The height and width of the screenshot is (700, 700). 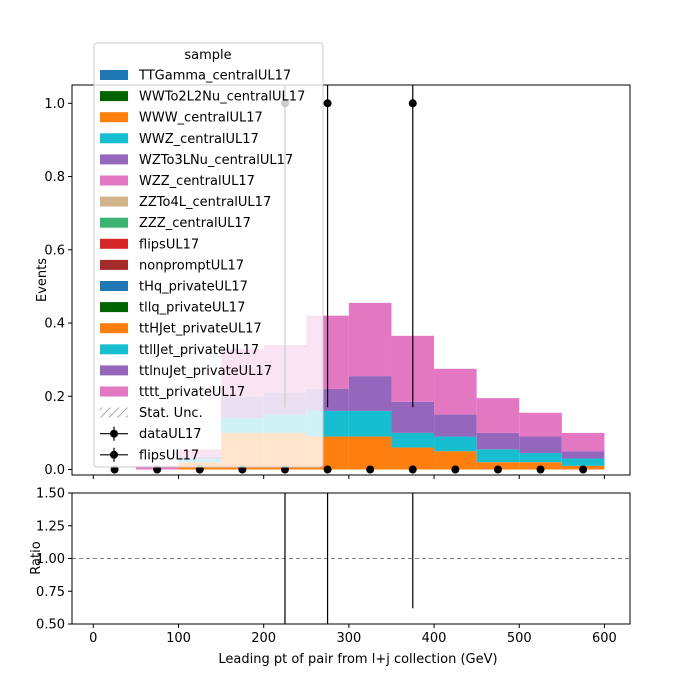 I want to click on legend-entry-5: WZZ_centralUL17, so click(x=177, y=181).